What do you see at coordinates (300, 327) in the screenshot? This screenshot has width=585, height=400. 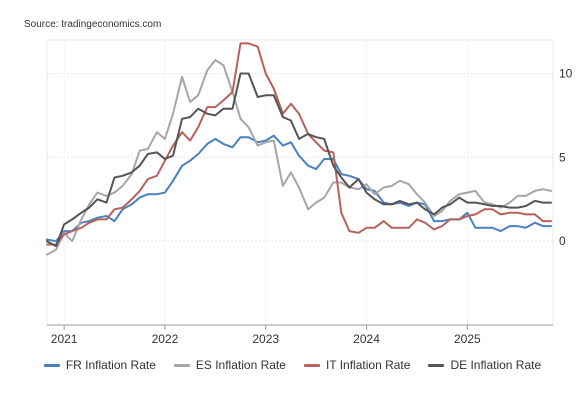 I see `axes` at bounding box center [300, 327].